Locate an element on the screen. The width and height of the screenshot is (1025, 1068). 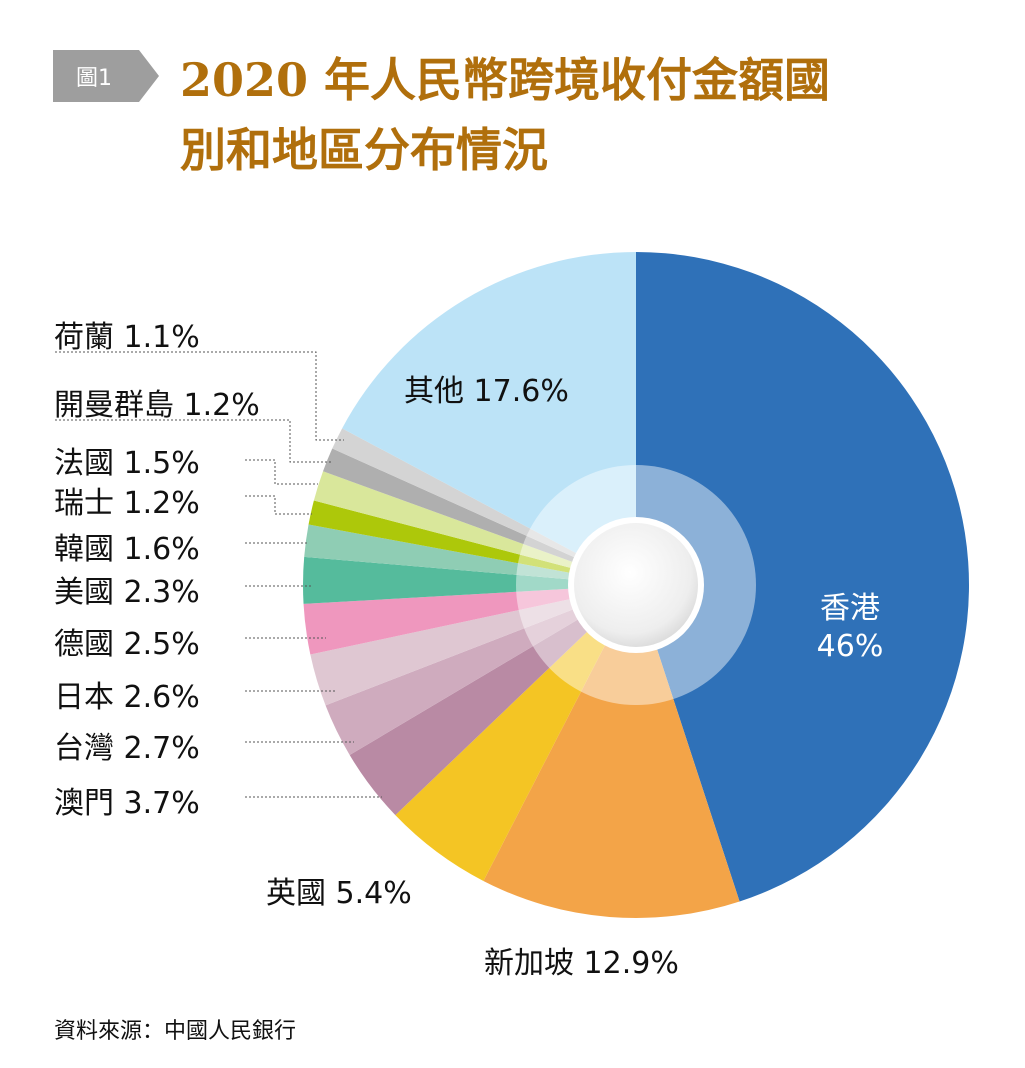
pie-slice-其他 is located at coordinates (489, 418).